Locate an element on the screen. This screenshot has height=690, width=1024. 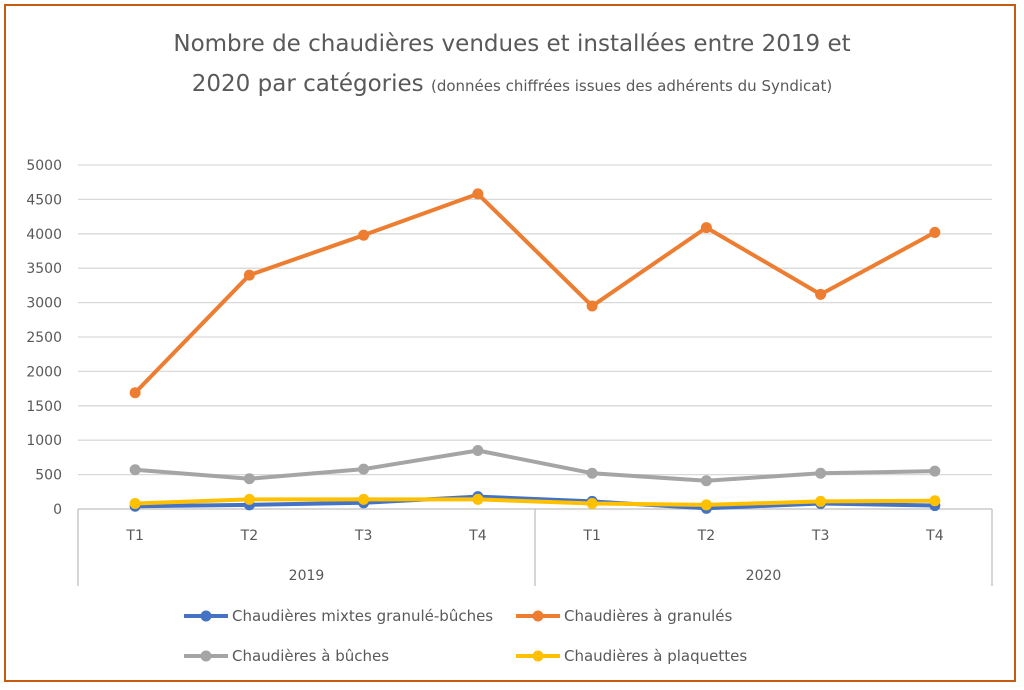
y-tick-label: 3500 is located at coordinates (44, 269).